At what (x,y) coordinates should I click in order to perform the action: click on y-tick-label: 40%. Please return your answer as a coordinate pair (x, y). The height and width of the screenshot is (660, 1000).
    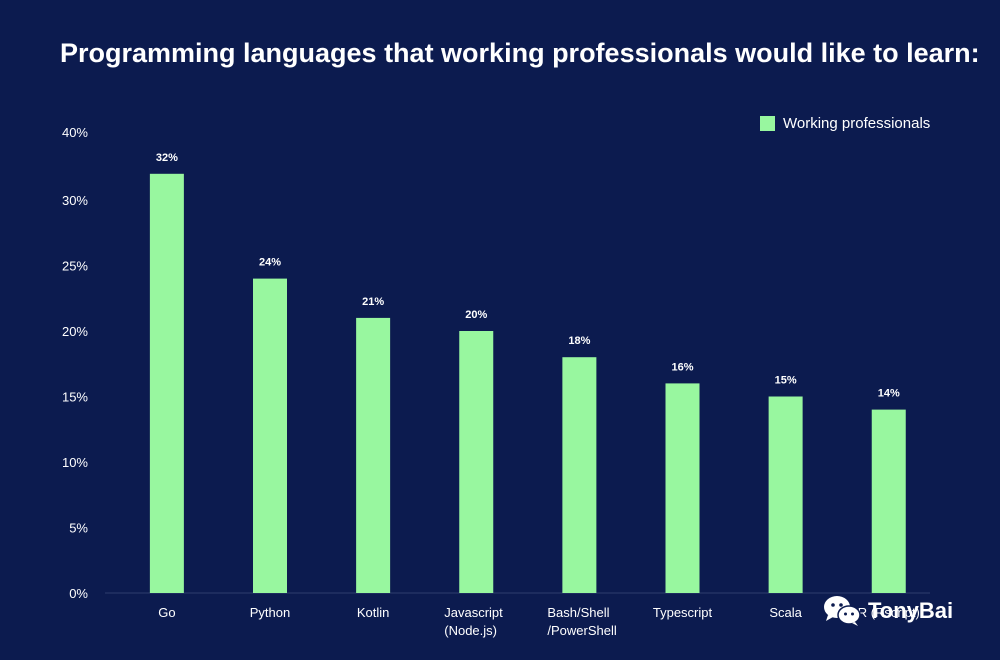
    Looking at the image, I should click on (75, 132).